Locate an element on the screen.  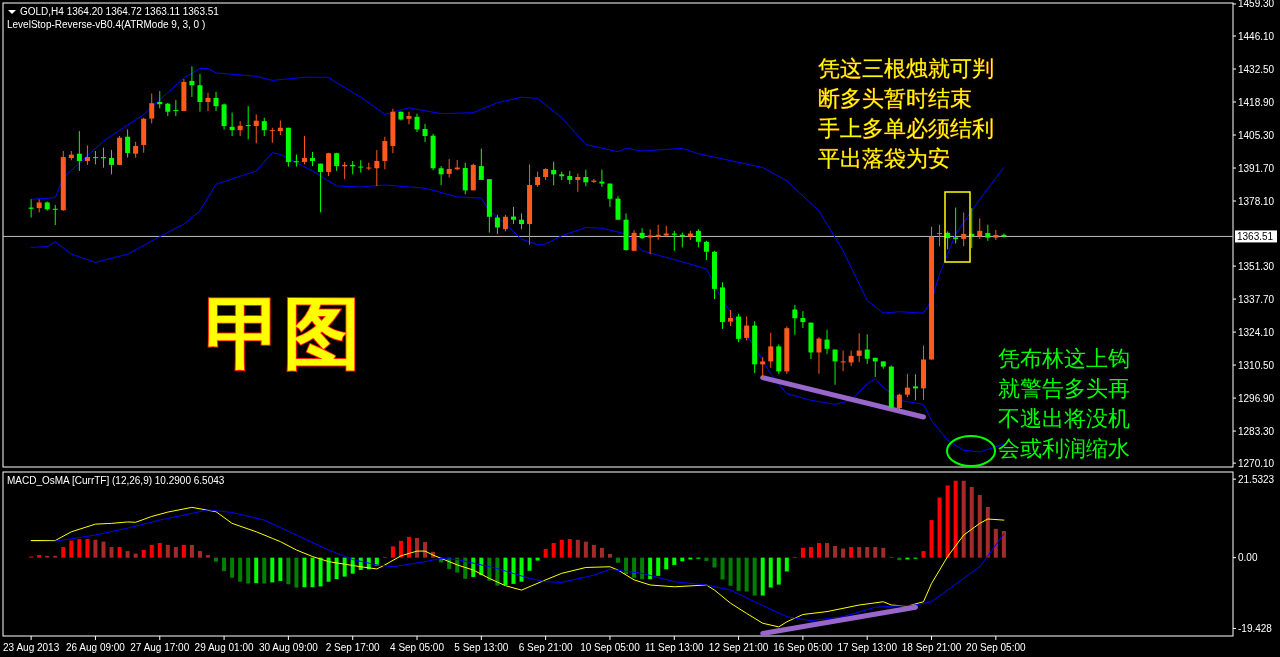
y-tick-label: 1296.90 is located at coordinates (1256, 398).